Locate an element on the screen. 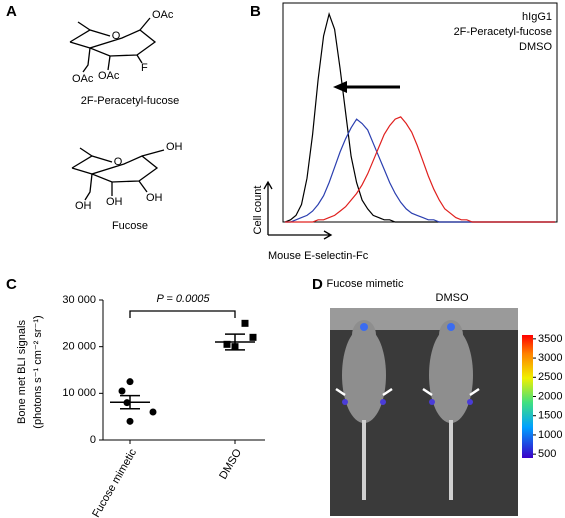 The height and width of the screenshot is (518, 565). y-axis-label: (photons s⁻¹ cm⁻² sr⁻¹) is located at coordinates (38, 371).